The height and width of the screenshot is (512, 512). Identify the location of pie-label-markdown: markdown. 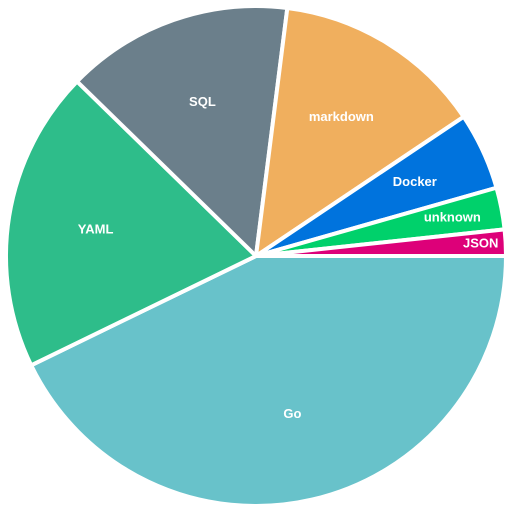
(341, 116).